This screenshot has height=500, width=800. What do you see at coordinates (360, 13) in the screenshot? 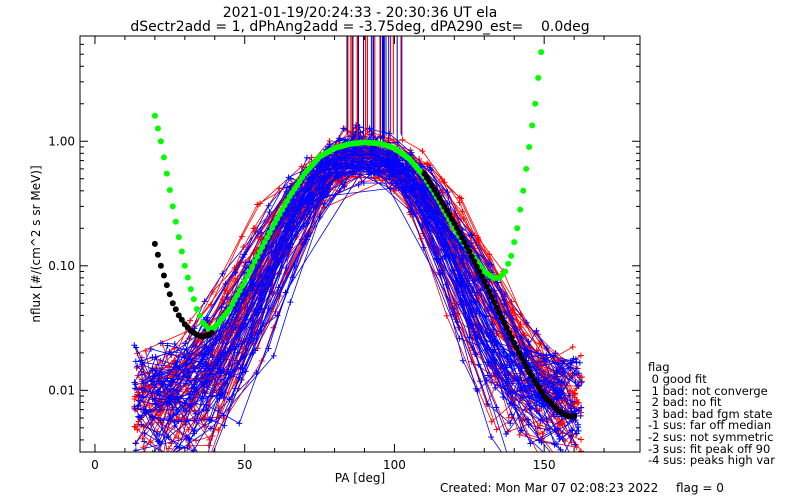
I see `chart-title-line1: 2021-01-19/20:24:33 - 20:30:36 UT ela` at bounding box center [360, 13].